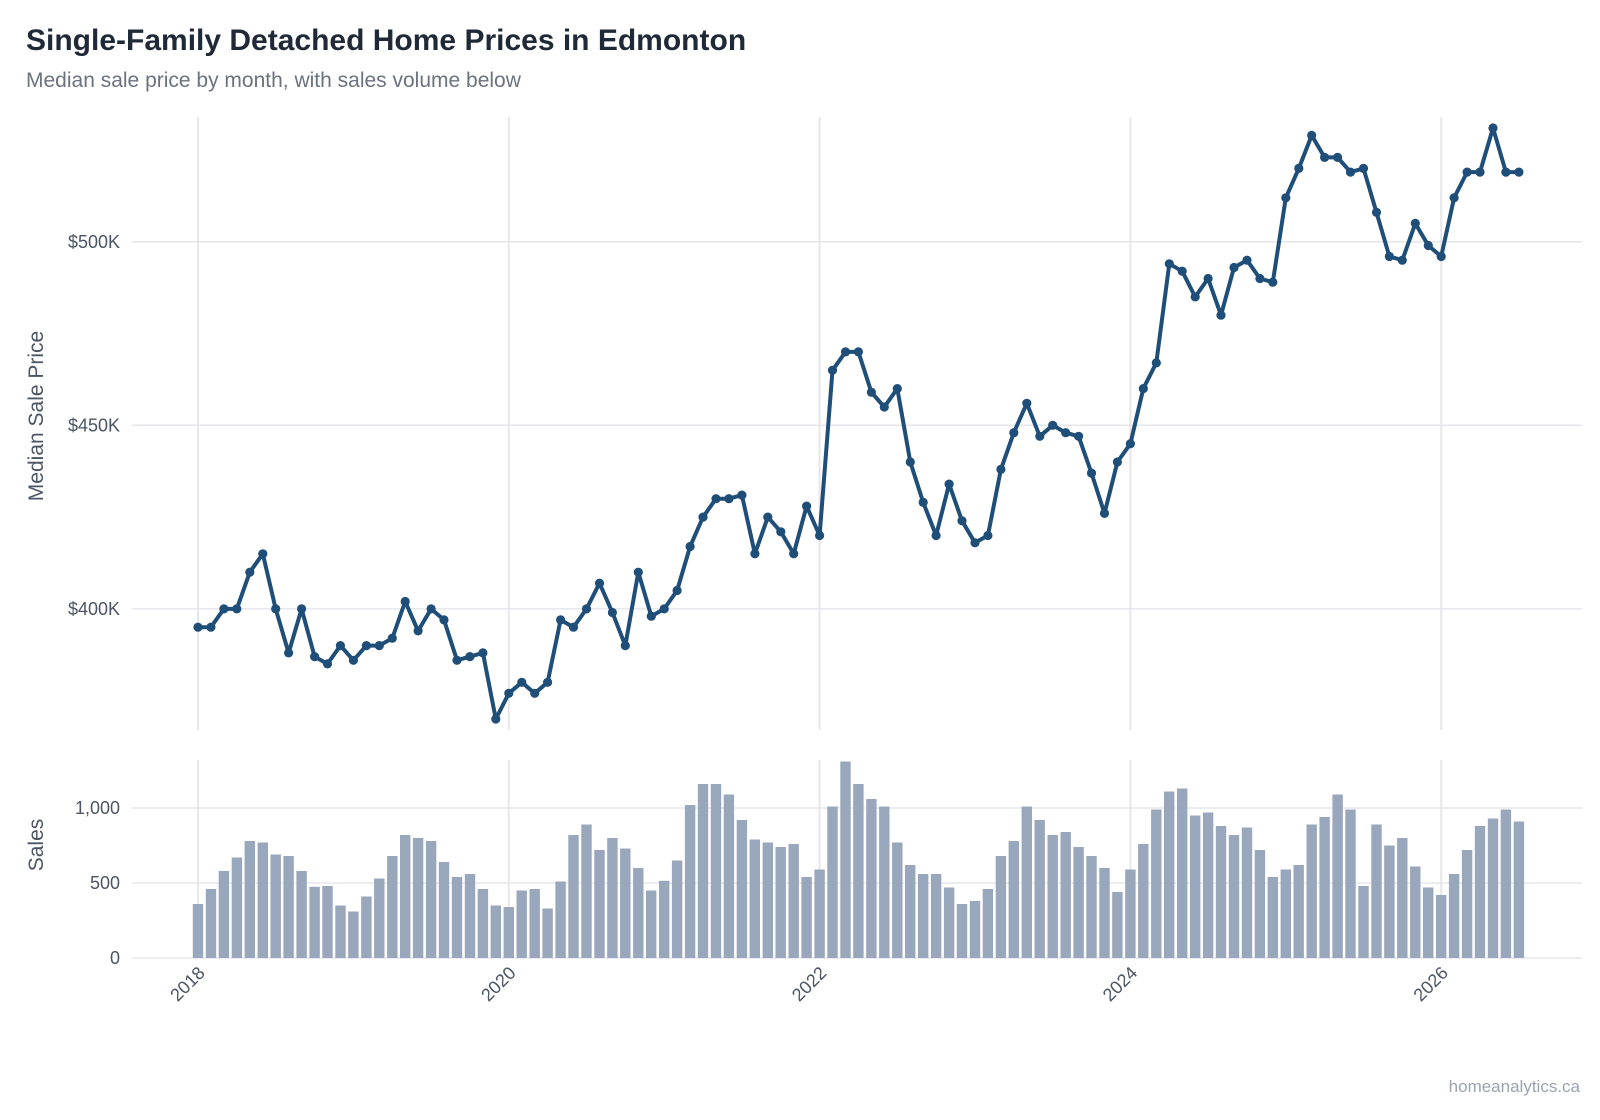 The image size is (1600, 1120). What do you see at coordinates (1515, 1086) in the screenshot?
I see `source-caption: homeanalytics.ca` at bounding box center [1515, 1086].